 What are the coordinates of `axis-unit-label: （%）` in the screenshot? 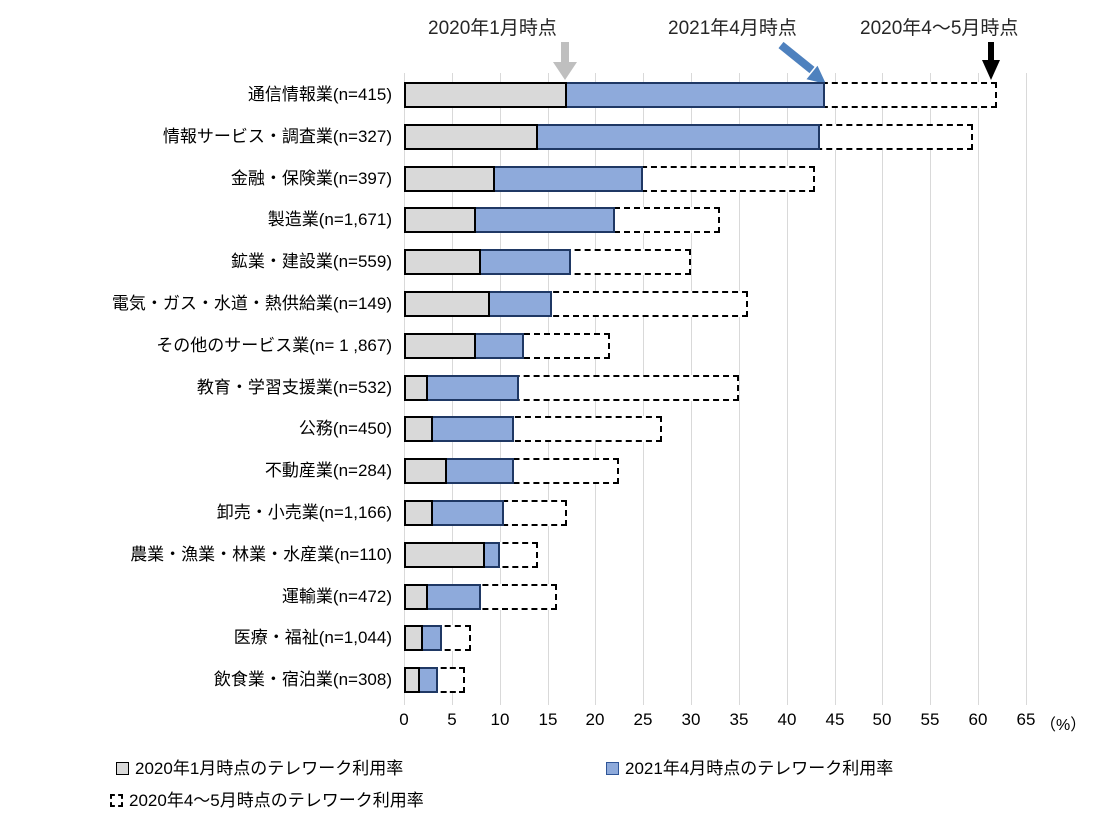 It's located at (1063, 725).